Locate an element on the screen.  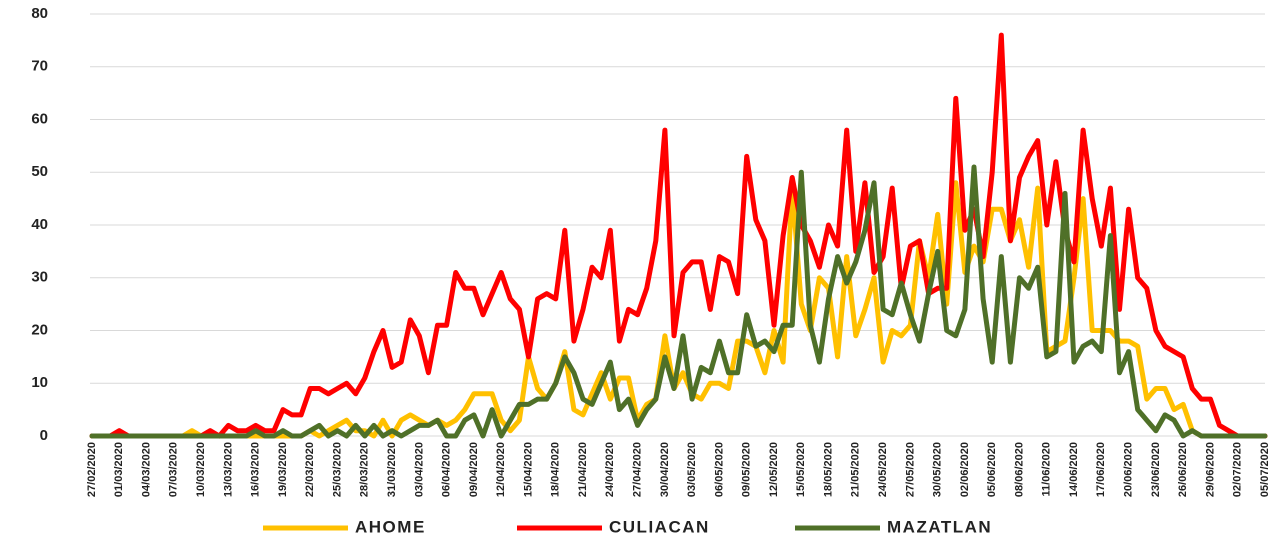
legend-label: AHOME is located at coordinates (390, 526).